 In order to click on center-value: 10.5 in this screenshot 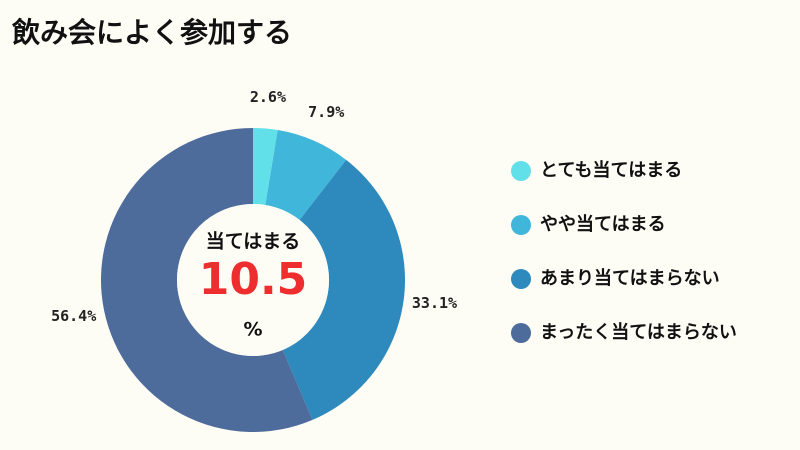, I will do `click(253, 279)`.